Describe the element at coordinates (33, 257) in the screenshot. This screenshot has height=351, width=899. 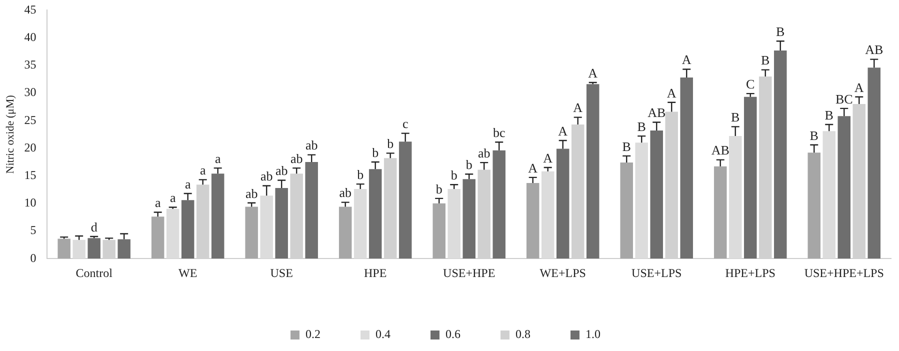
I see `y-tick-label: 0` at that location.